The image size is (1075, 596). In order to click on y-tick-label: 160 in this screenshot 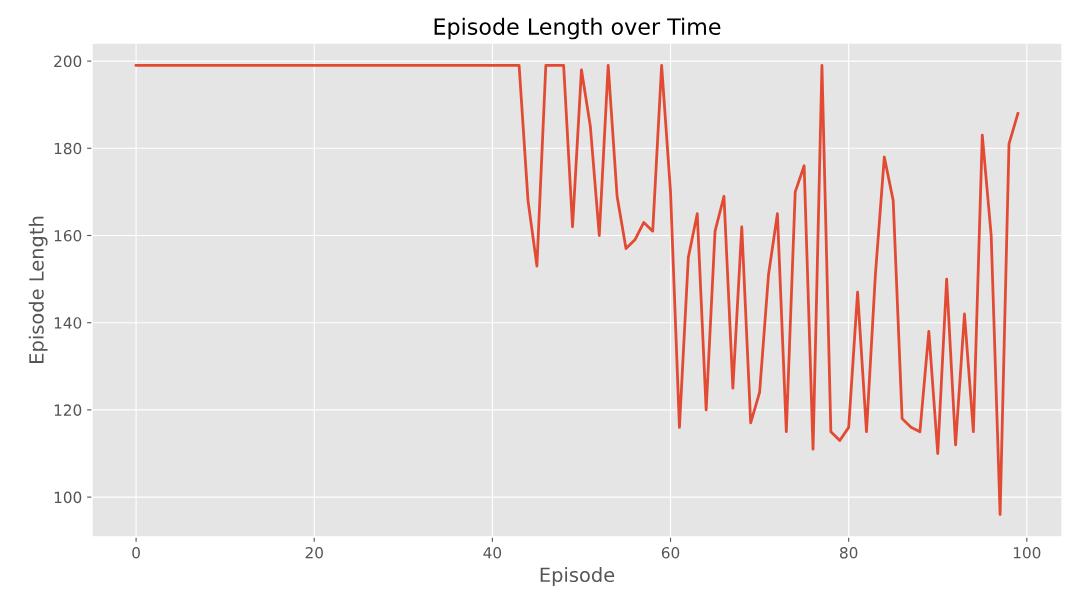, I will do `click(68, 235)`.